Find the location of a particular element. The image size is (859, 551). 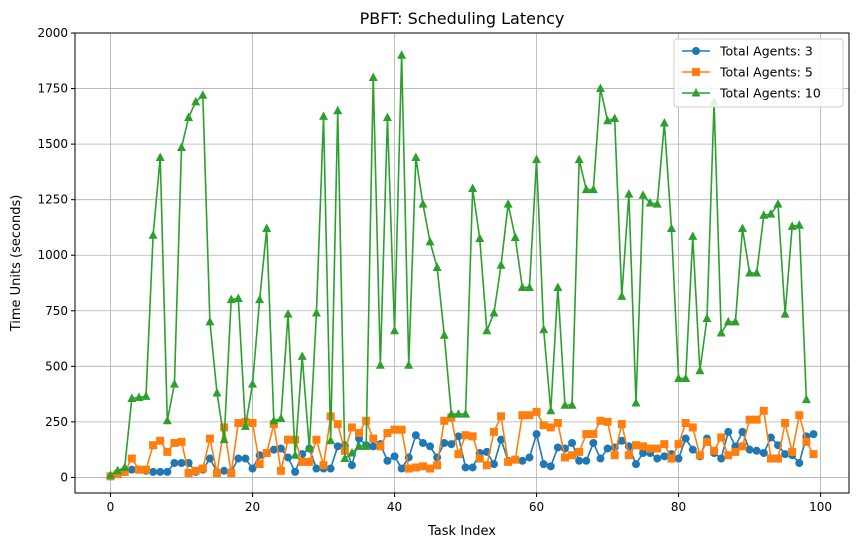

x-tick-label: 20 is located at coordinates (252, 507).